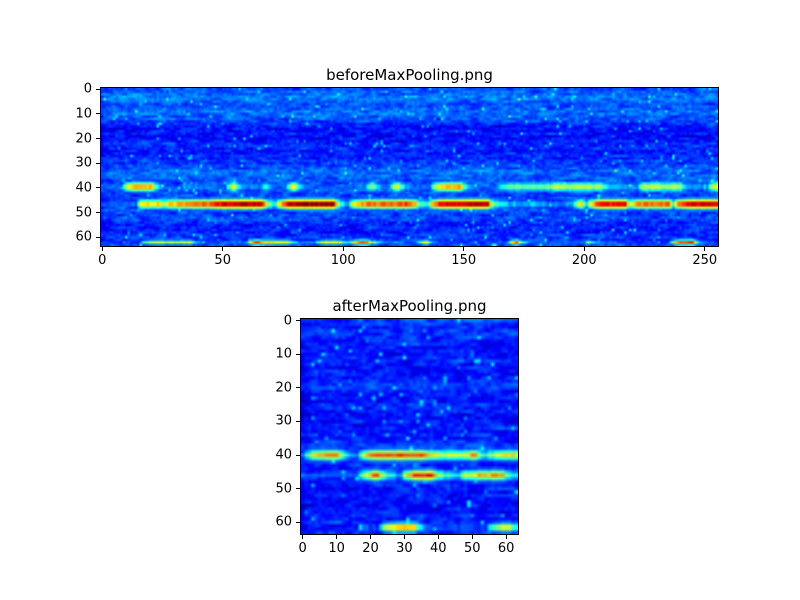  Describe the element at coordinates (409, 306) in the screenshot. I see `after-maxpooling-title: afterMaxPooling.png` at that location.